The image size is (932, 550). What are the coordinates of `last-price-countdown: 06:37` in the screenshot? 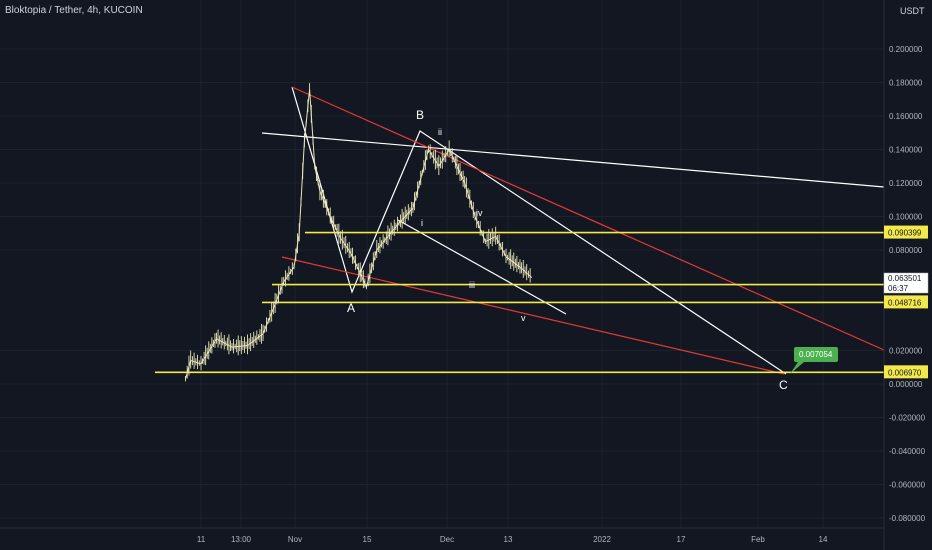 It's located at (898, 288).